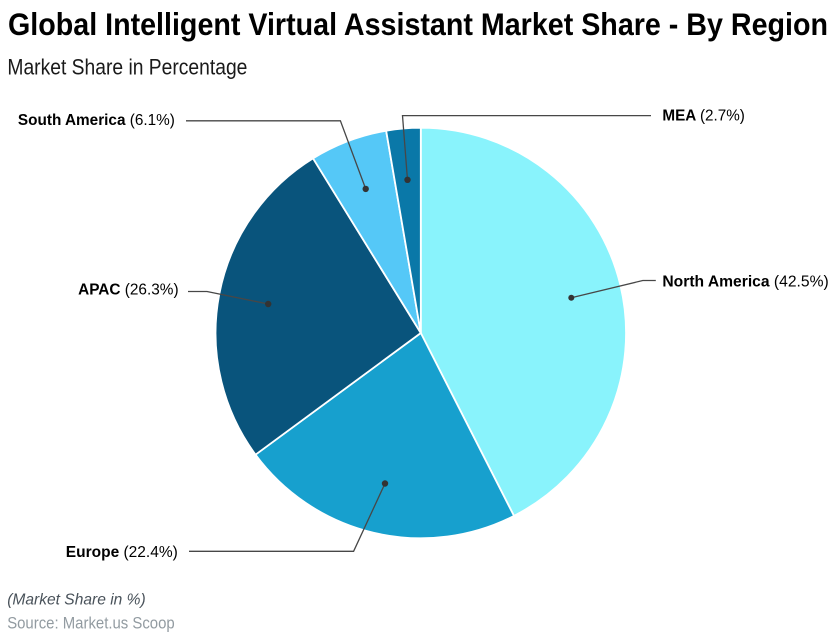 The width and height of the screenshot is (840, 639). I want to click on svg-text: South America (6.1%), so click(96, 120).